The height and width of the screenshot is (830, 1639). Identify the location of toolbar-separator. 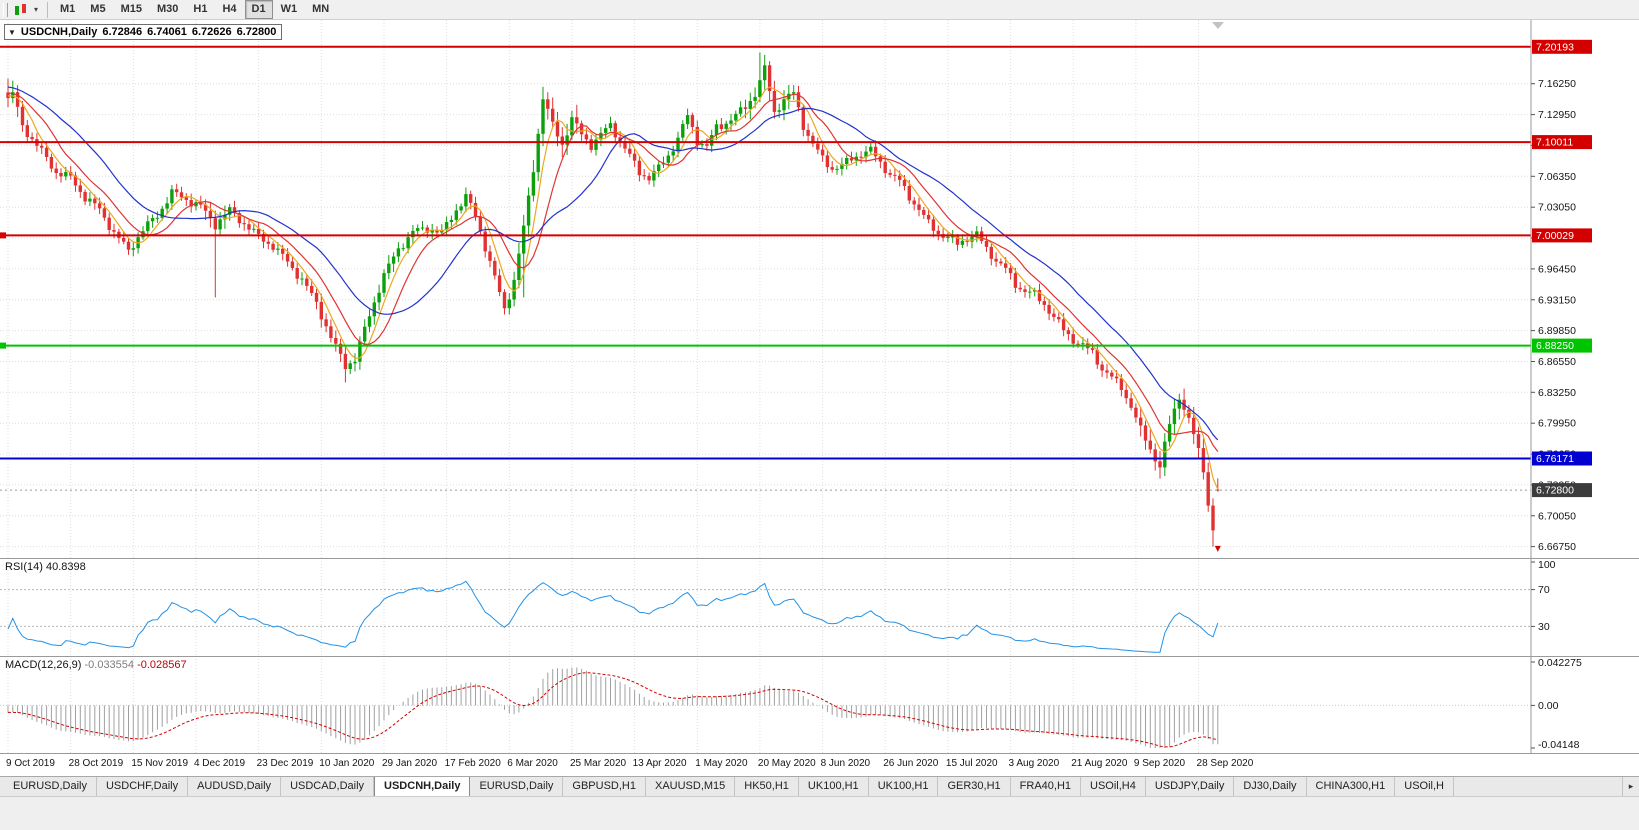
(47, 9).